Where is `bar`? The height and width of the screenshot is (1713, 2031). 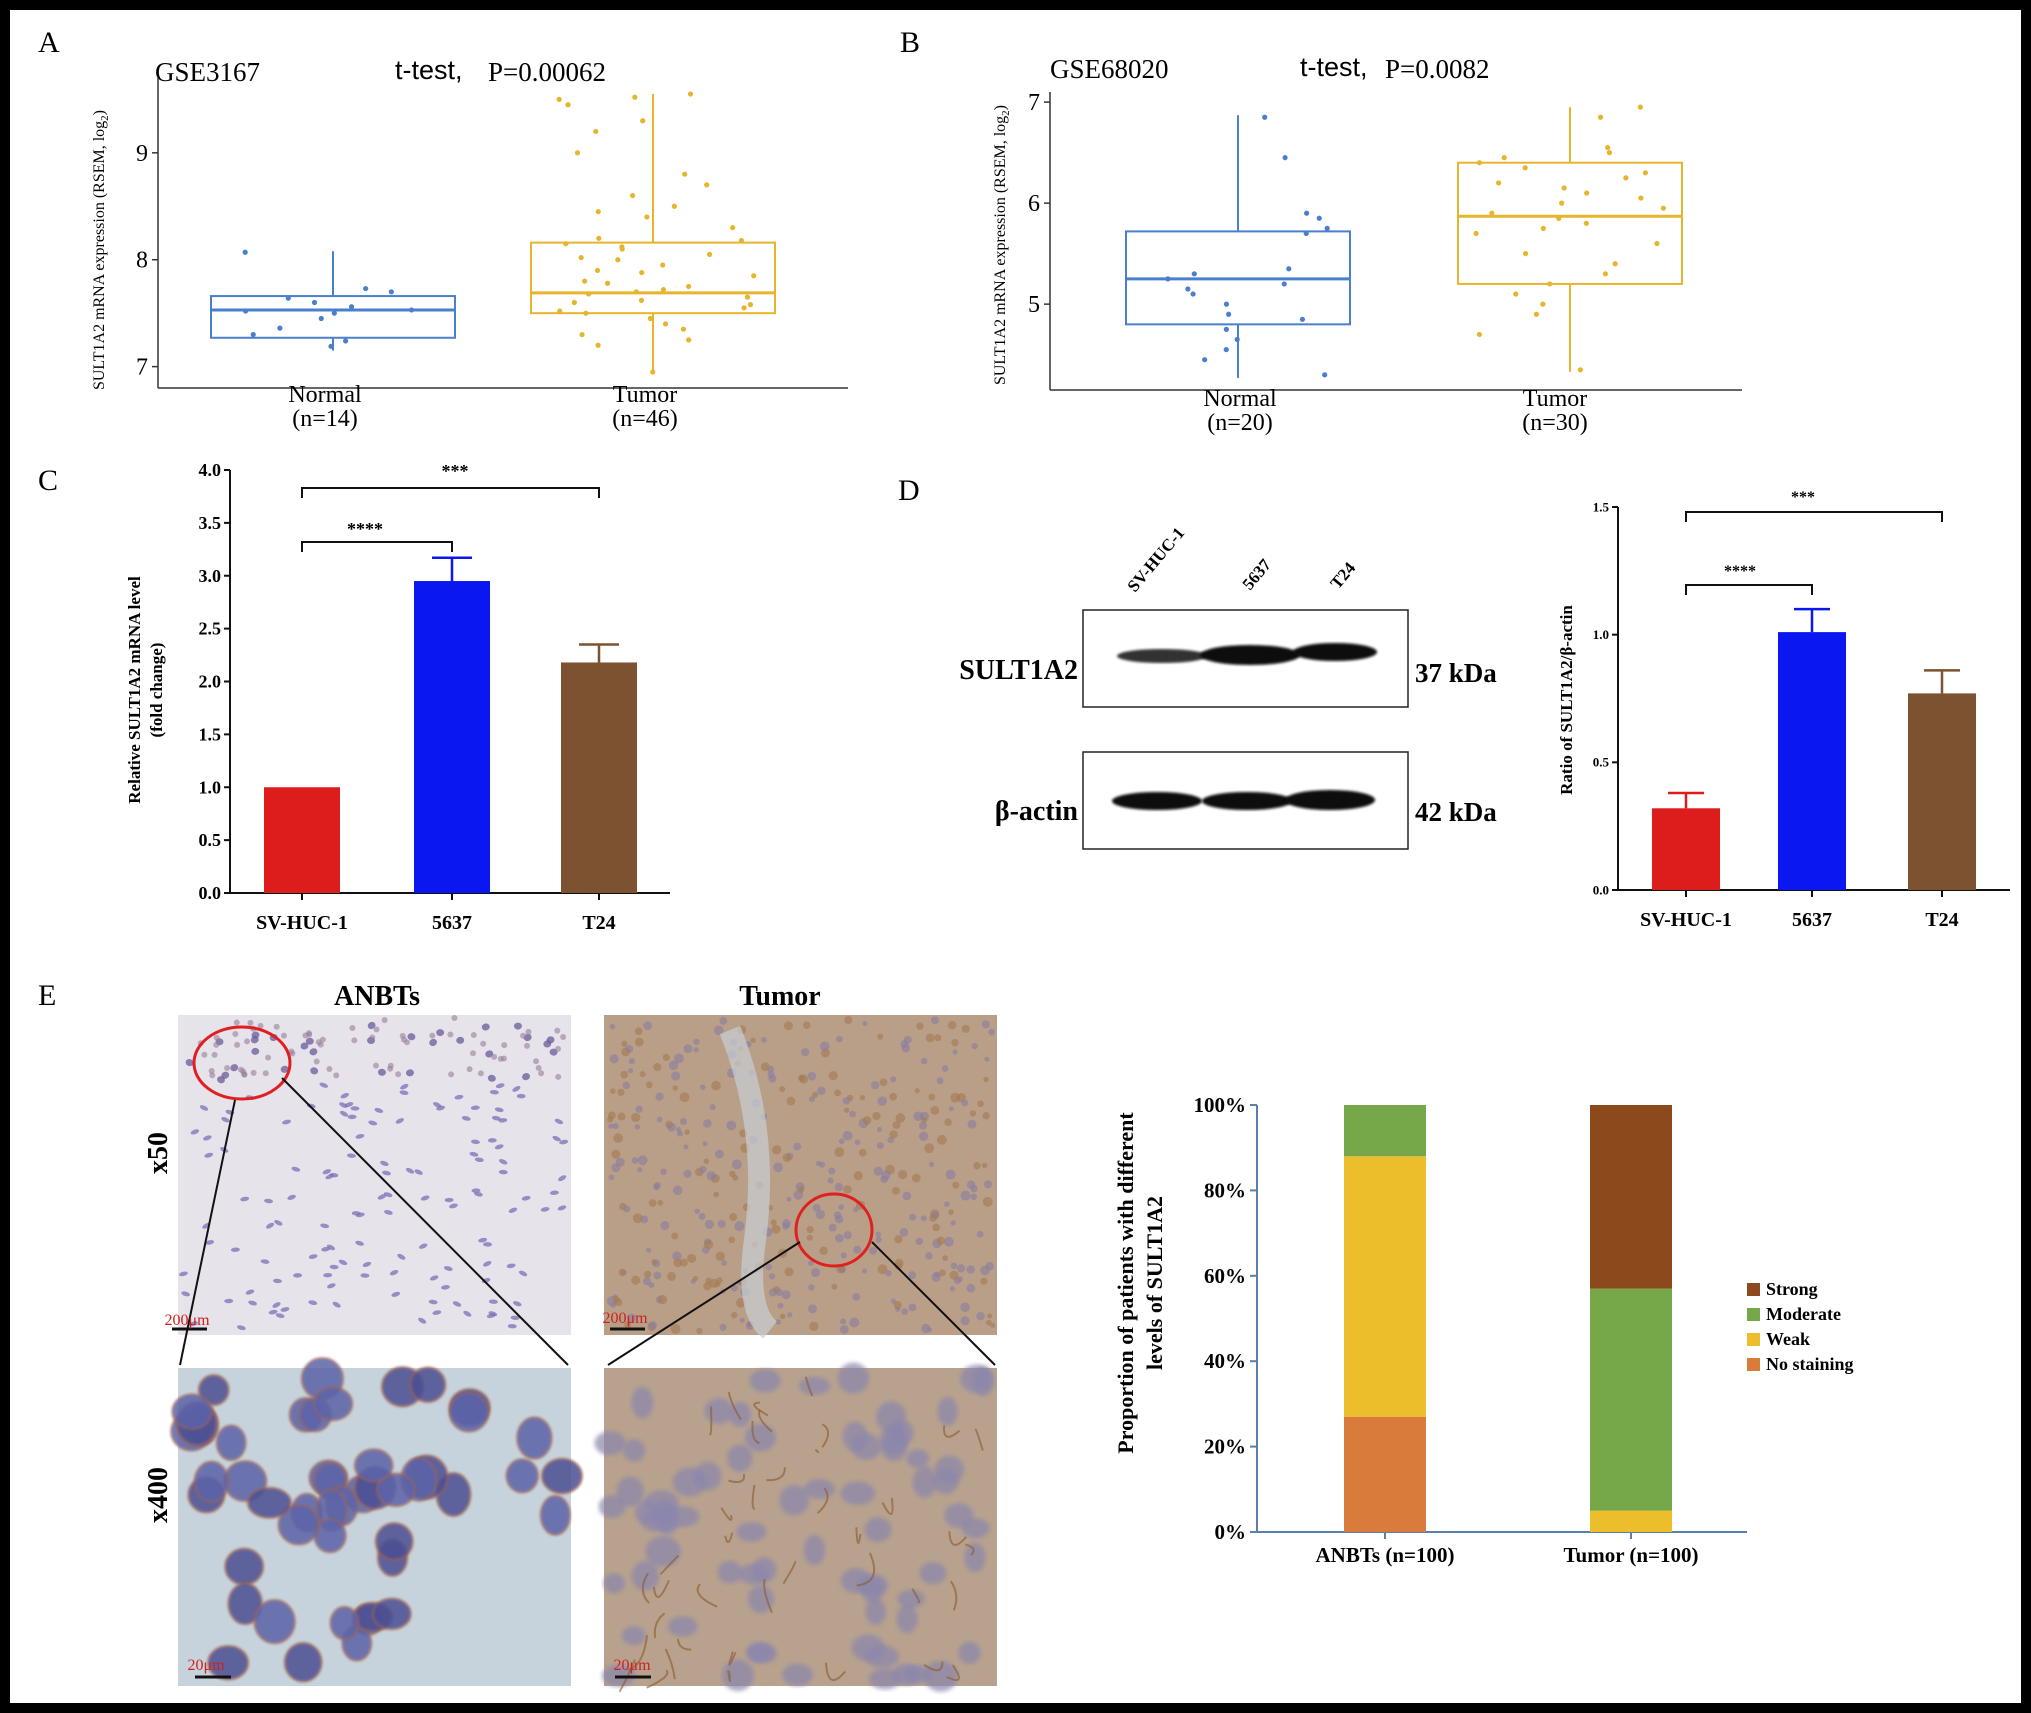 bar is located at coordinates (1686, 849).